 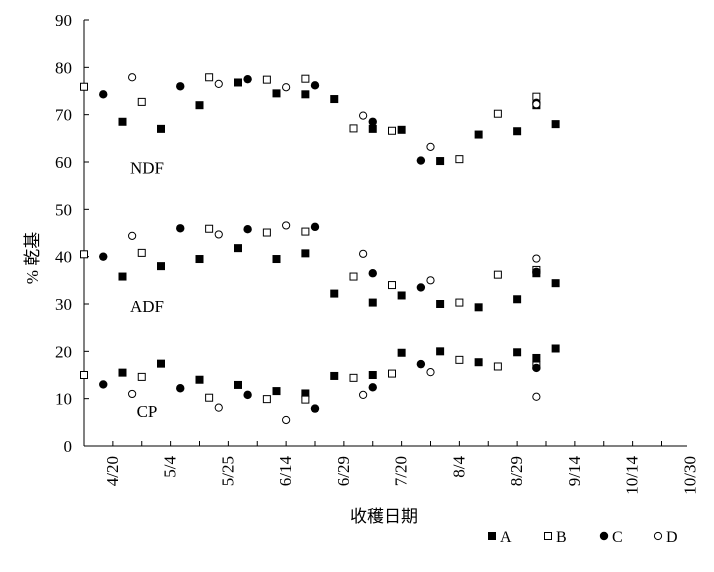 What do you see at coordinates (147, 306) in the screenshot?
I see `annotation-adf: ADF` at bounding box center [147, 306].